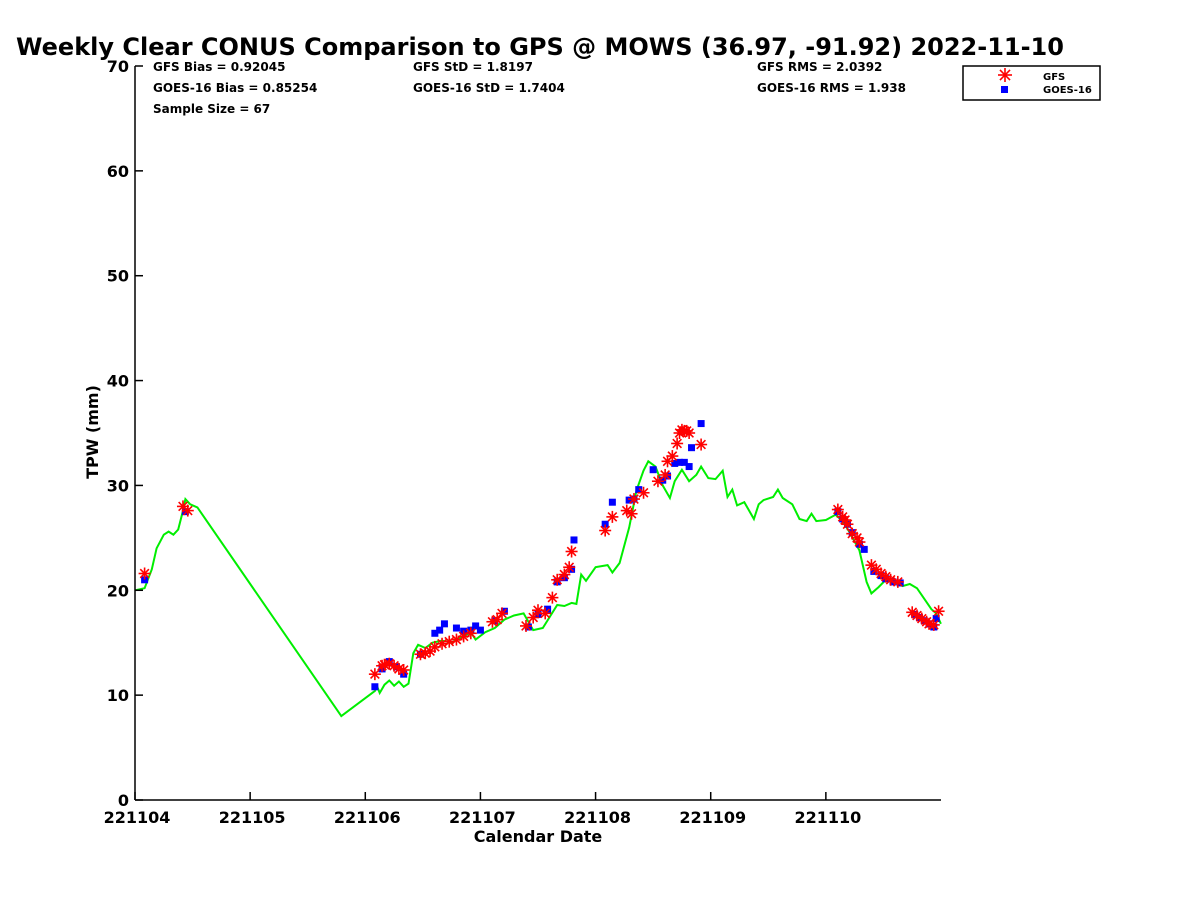 Image resolution: width=1200 pixels, height=900 pixels. What do you see at coordinates (211, 109) in the screenshot?
I see `stat-sample-size: Sample Size = 67` at bounding box center [211, 109].